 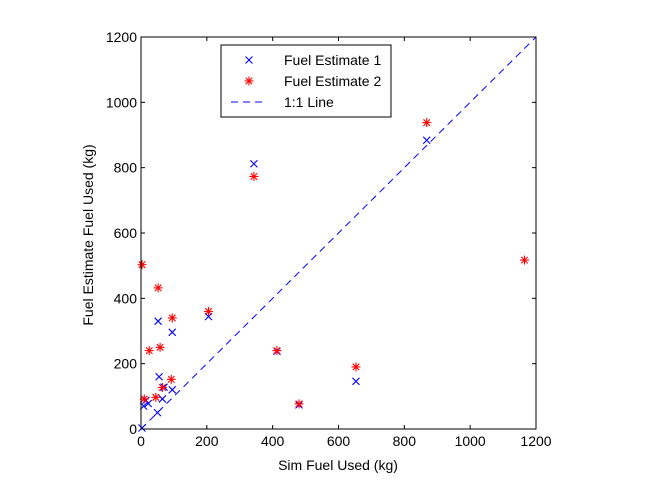 What do you see at coordinates (207, 441) in the screenshot?
I see `x-tick-label: 200` at bounding box center [207, 441].